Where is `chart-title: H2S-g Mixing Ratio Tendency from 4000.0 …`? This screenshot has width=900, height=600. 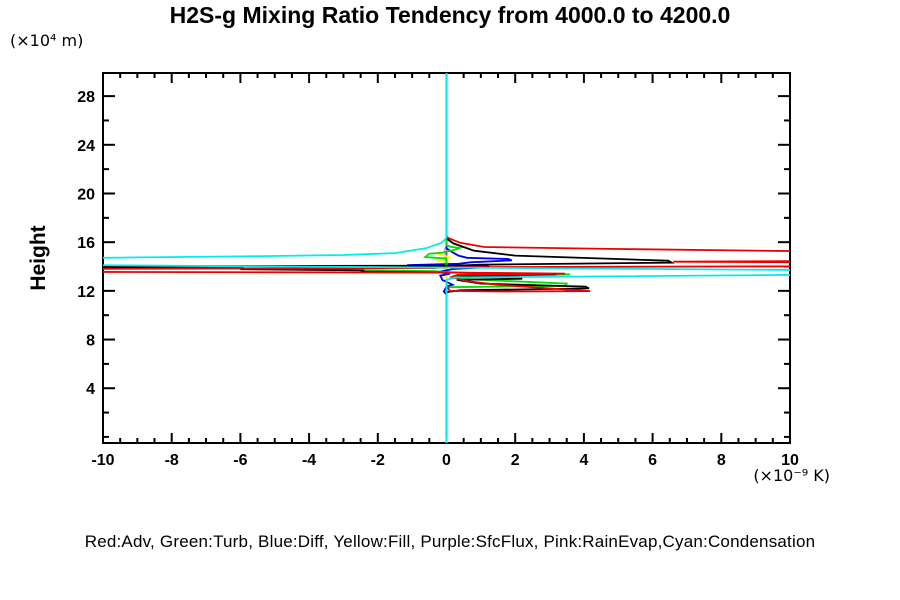
chart-title: H2S-g Mixing Ratio Tendency from 4000.0 … is located at coordinates (450, 15).